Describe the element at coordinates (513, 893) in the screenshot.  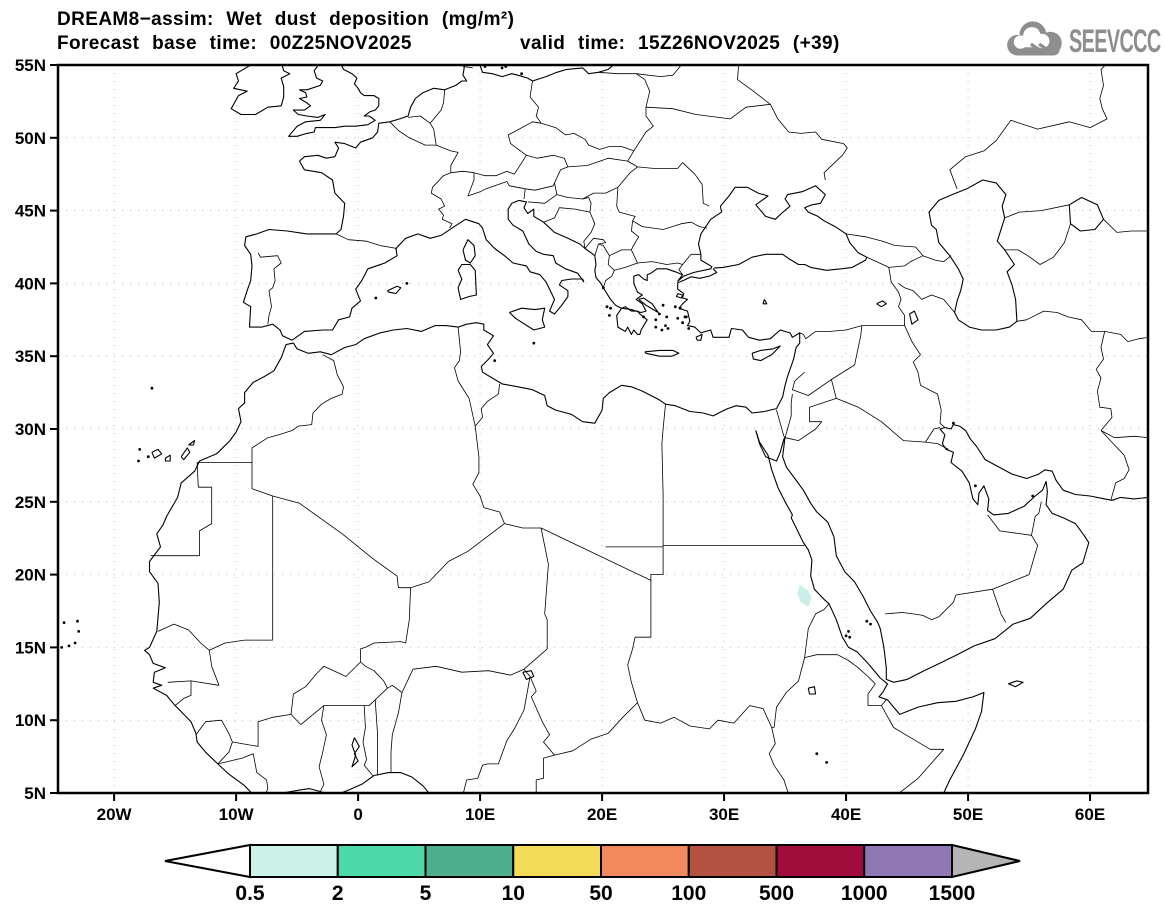
I see `colorbar-label: 10` at that location.